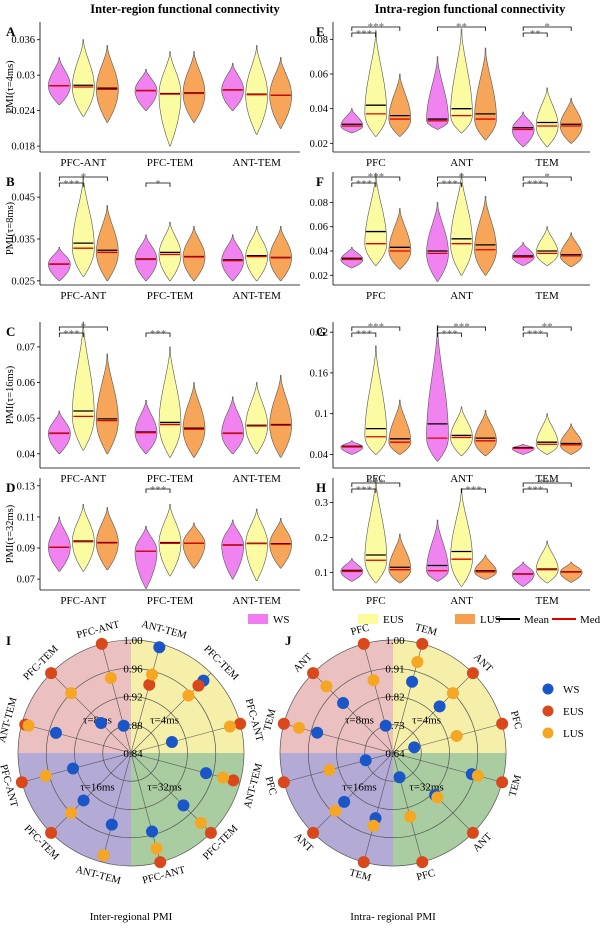  Describe the element at coordinates (319, 373) in the screenshot. I see `y-tick-label: 0.16` at that location.